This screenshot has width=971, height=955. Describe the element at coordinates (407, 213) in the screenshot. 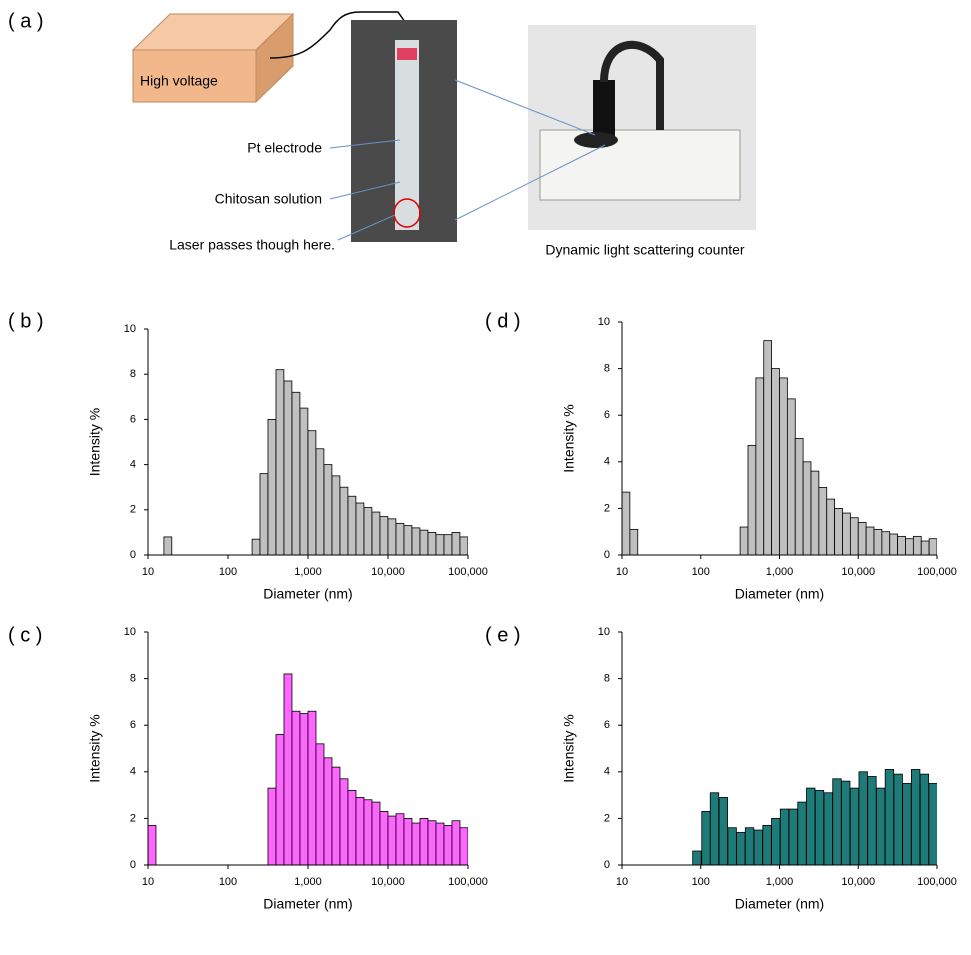

I see `laser-spot` at that location.